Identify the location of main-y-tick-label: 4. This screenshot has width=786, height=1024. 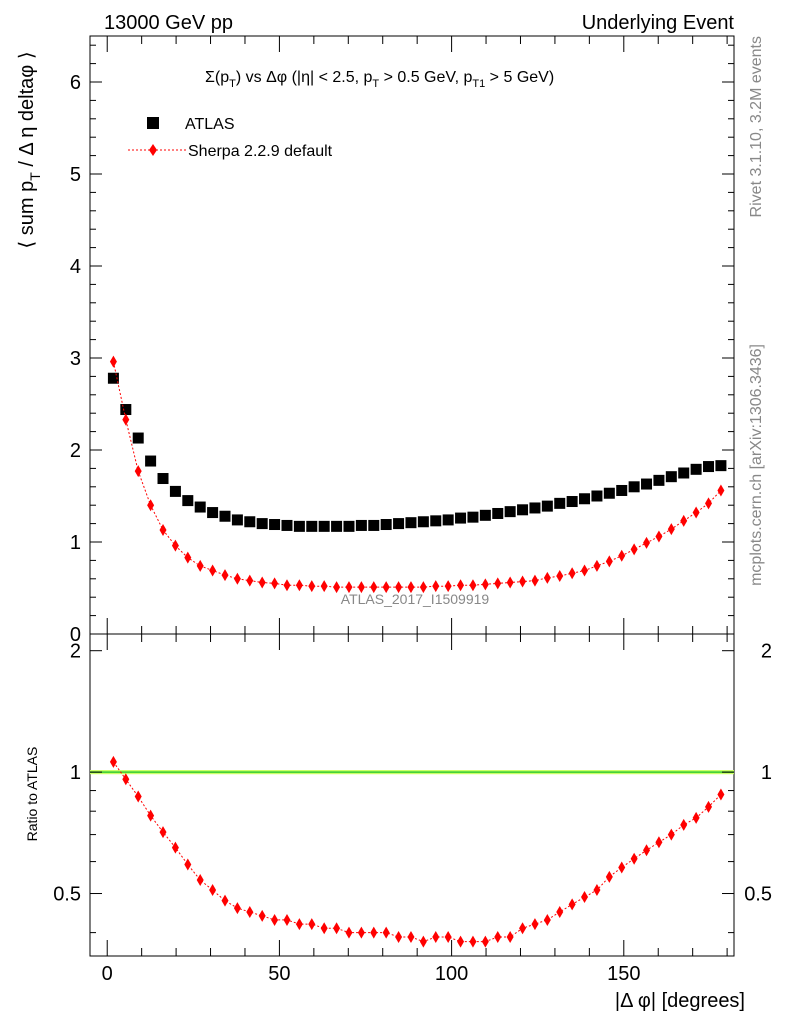
(75, 267).